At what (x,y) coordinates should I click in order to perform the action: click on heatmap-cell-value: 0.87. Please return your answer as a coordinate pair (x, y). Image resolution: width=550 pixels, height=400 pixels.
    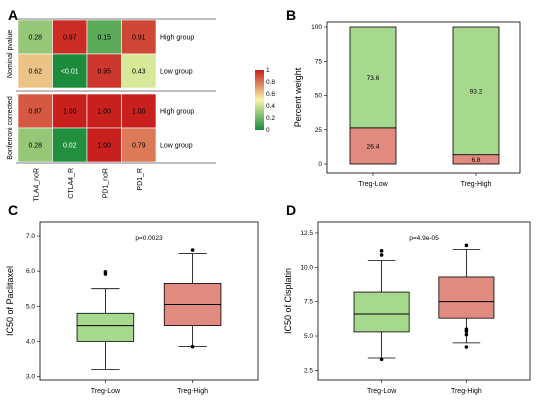
    Looking at the image, I should click on (35, 112).